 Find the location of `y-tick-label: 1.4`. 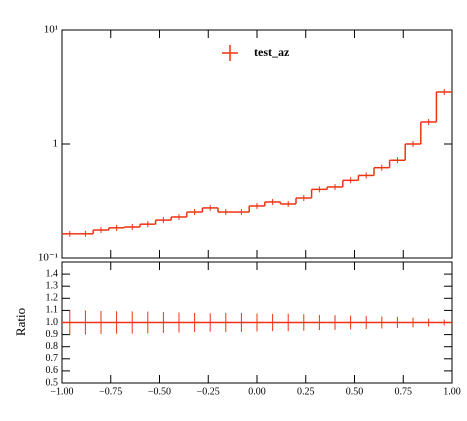

y-tick-label: 1.4 is located at coordinates (52, 273).